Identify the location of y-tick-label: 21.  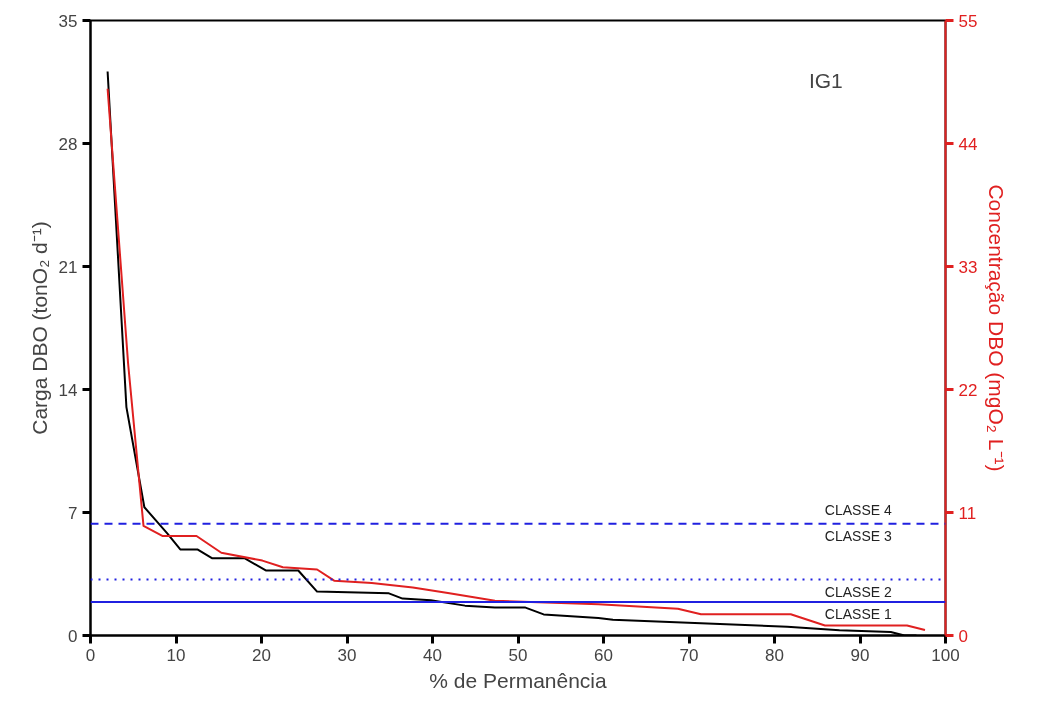
(68, 267).